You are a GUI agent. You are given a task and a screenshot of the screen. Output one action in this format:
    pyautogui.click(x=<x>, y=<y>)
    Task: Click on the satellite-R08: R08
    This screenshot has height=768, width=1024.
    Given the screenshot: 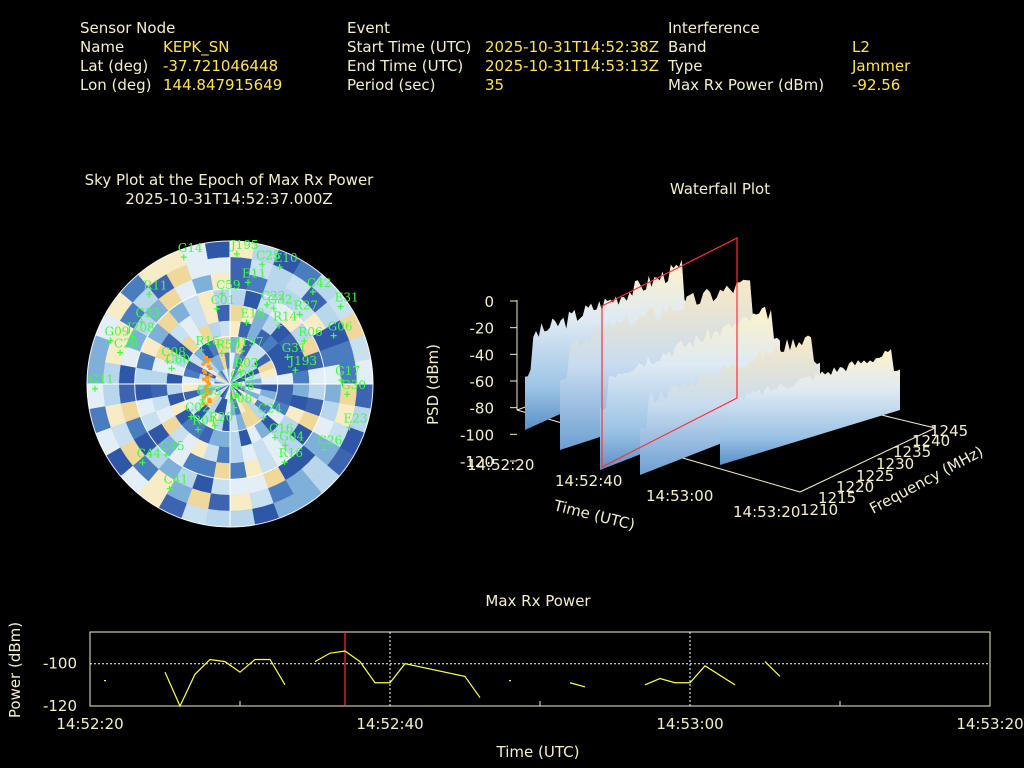 What is the action you would take?
    pyautogui.click(x=242, y=389)
    